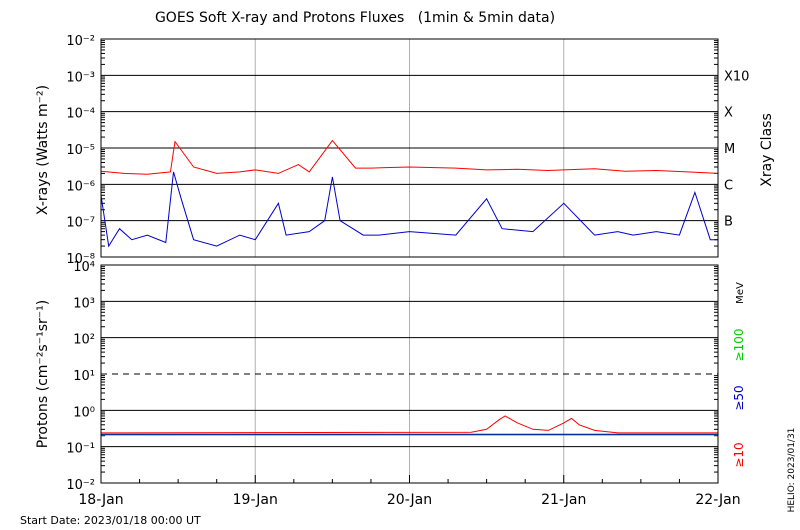 The height and width of the screenshot is (530, 800). I want to click on start-date-label: Start Date: 2023/01/18 00:00 UT, so click(110, 520).